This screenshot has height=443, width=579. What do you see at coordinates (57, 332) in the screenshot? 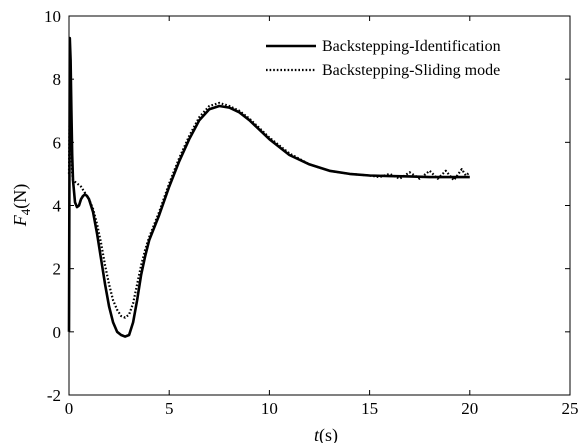
I see `y-tick-label: 0` at bounding box center [57, 332].